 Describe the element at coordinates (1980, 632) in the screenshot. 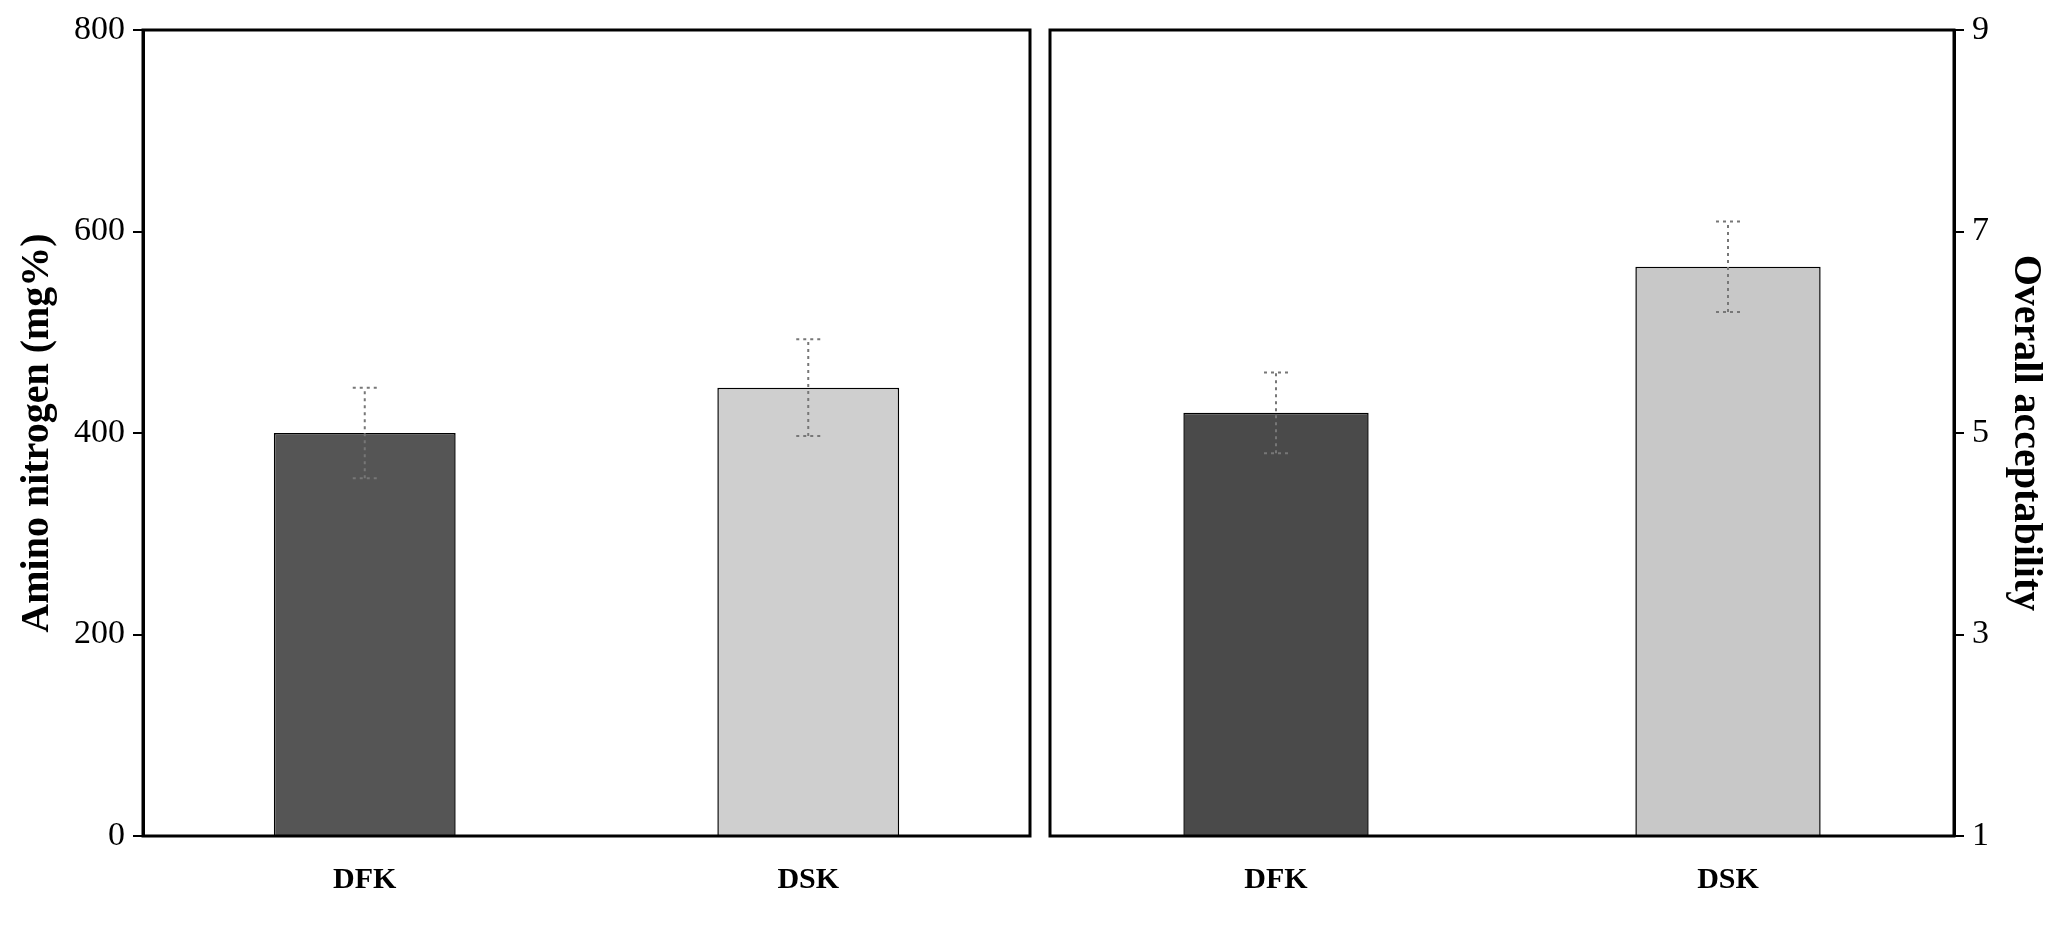

I see `y2-tick-label: 3` at that location.